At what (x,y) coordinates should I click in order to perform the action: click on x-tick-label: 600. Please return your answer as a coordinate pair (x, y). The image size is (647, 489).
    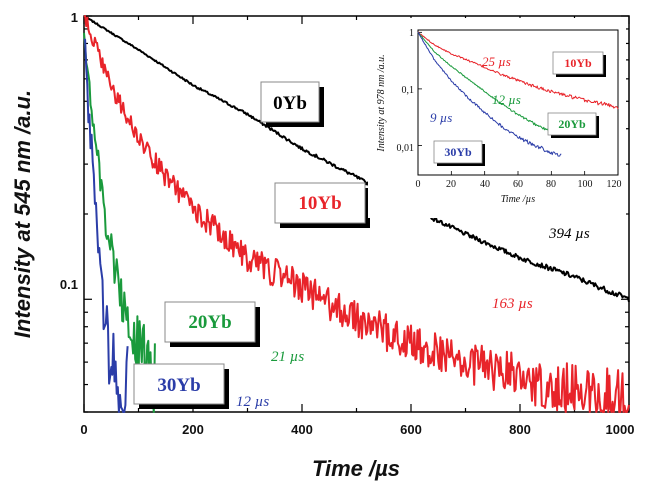
    Looking at the image, I should click on (411, 429).